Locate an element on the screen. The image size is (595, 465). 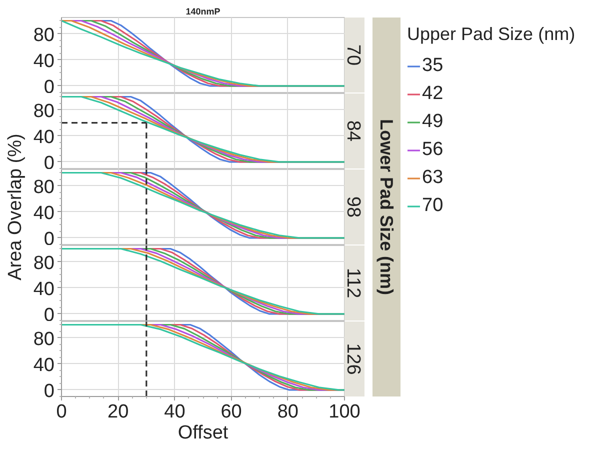
x-axis-title: Offset is located at coordinates (203, 433).